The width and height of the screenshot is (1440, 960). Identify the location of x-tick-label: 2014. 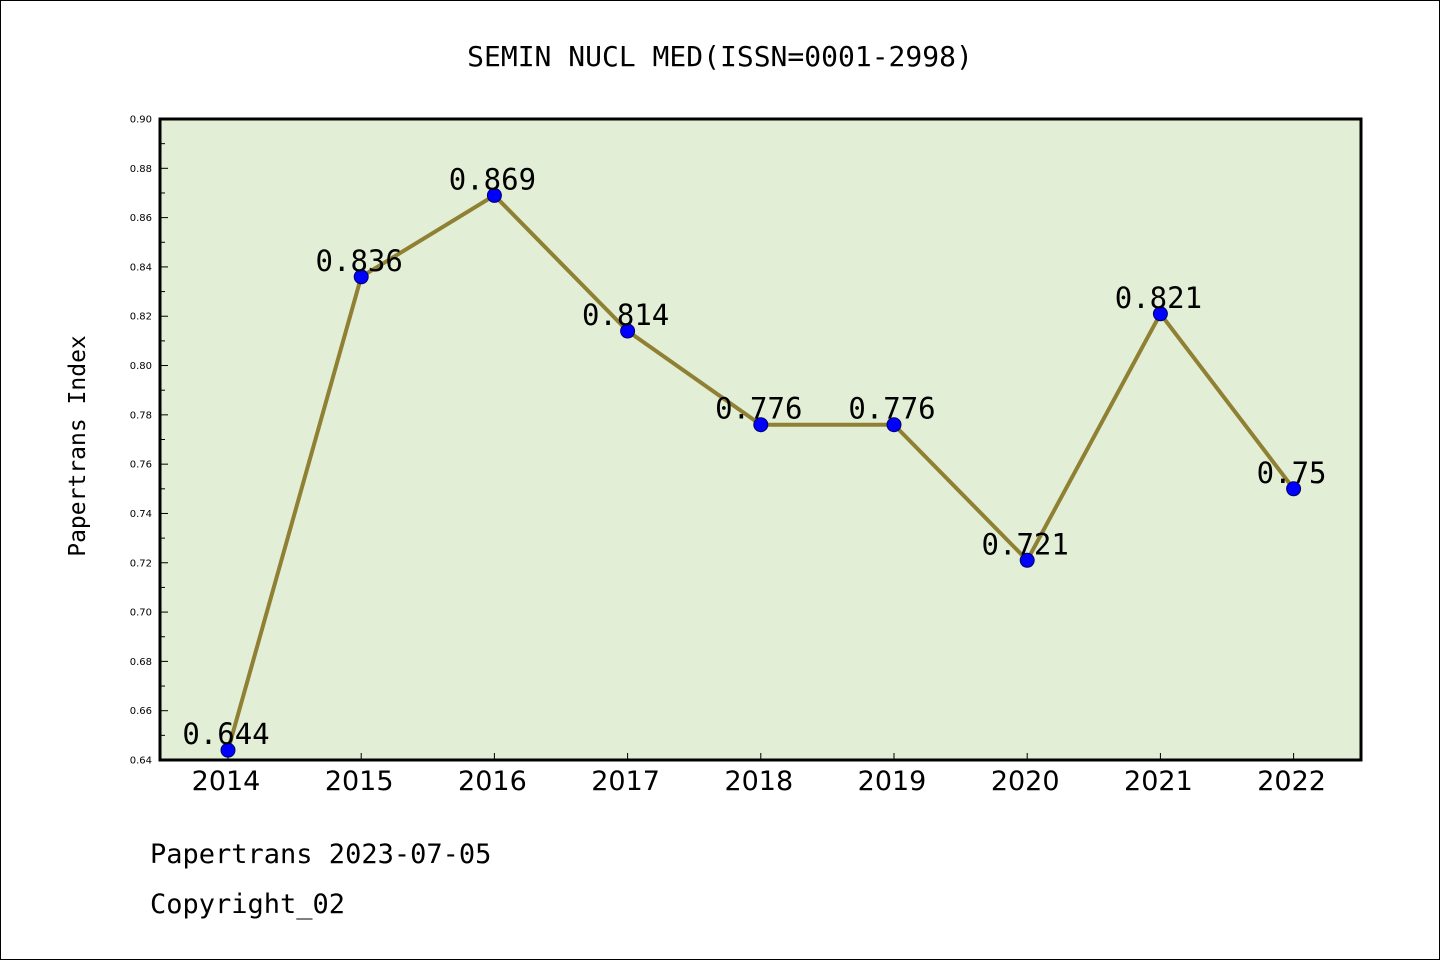
(226, 781).